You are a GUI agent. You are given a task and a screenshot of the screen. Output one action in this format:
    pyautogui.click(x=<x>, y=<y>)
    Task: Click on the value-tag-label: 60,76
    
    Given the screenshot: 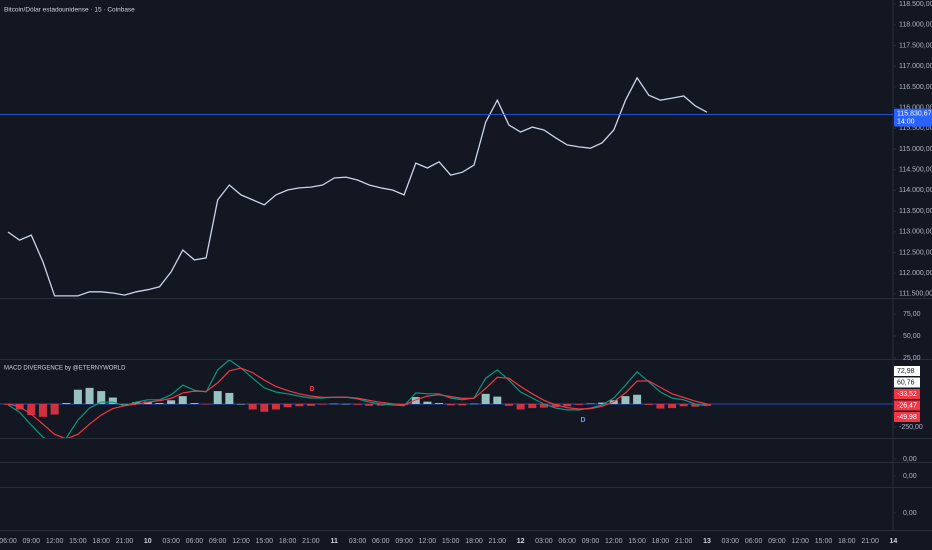 What is the action you would take?
    pyautogui.click(x=906, y=382)
    